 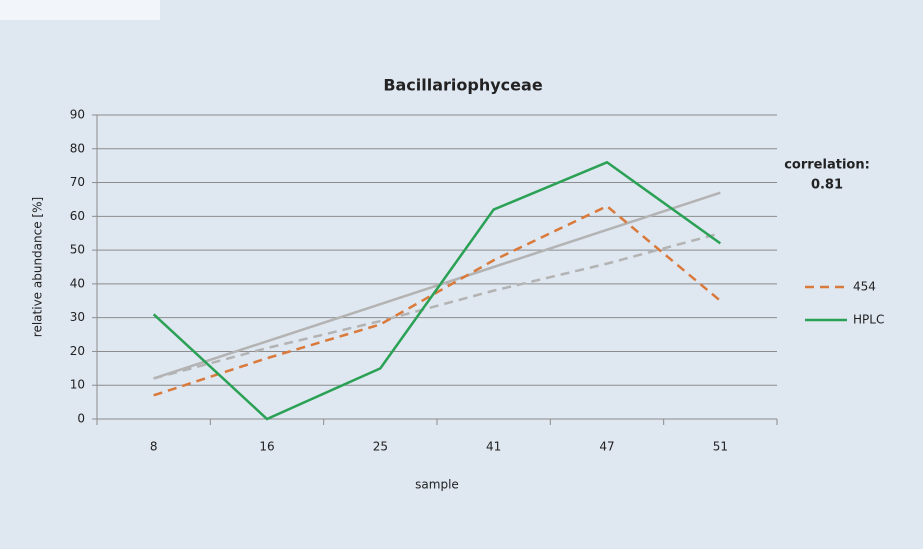 I want to click on legend-label: 454, so click(x=864, y=287).